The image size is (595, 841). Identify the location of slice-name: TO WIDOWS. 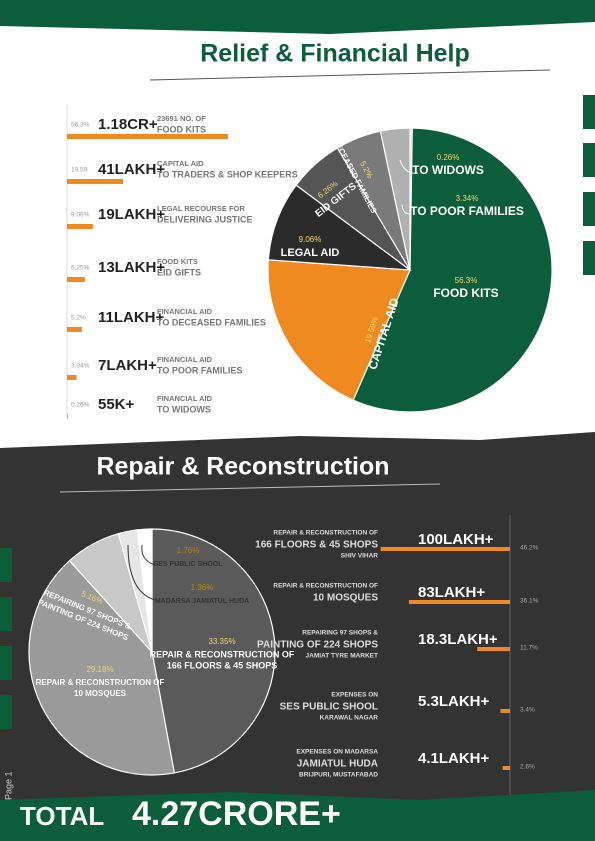
(448, 170).